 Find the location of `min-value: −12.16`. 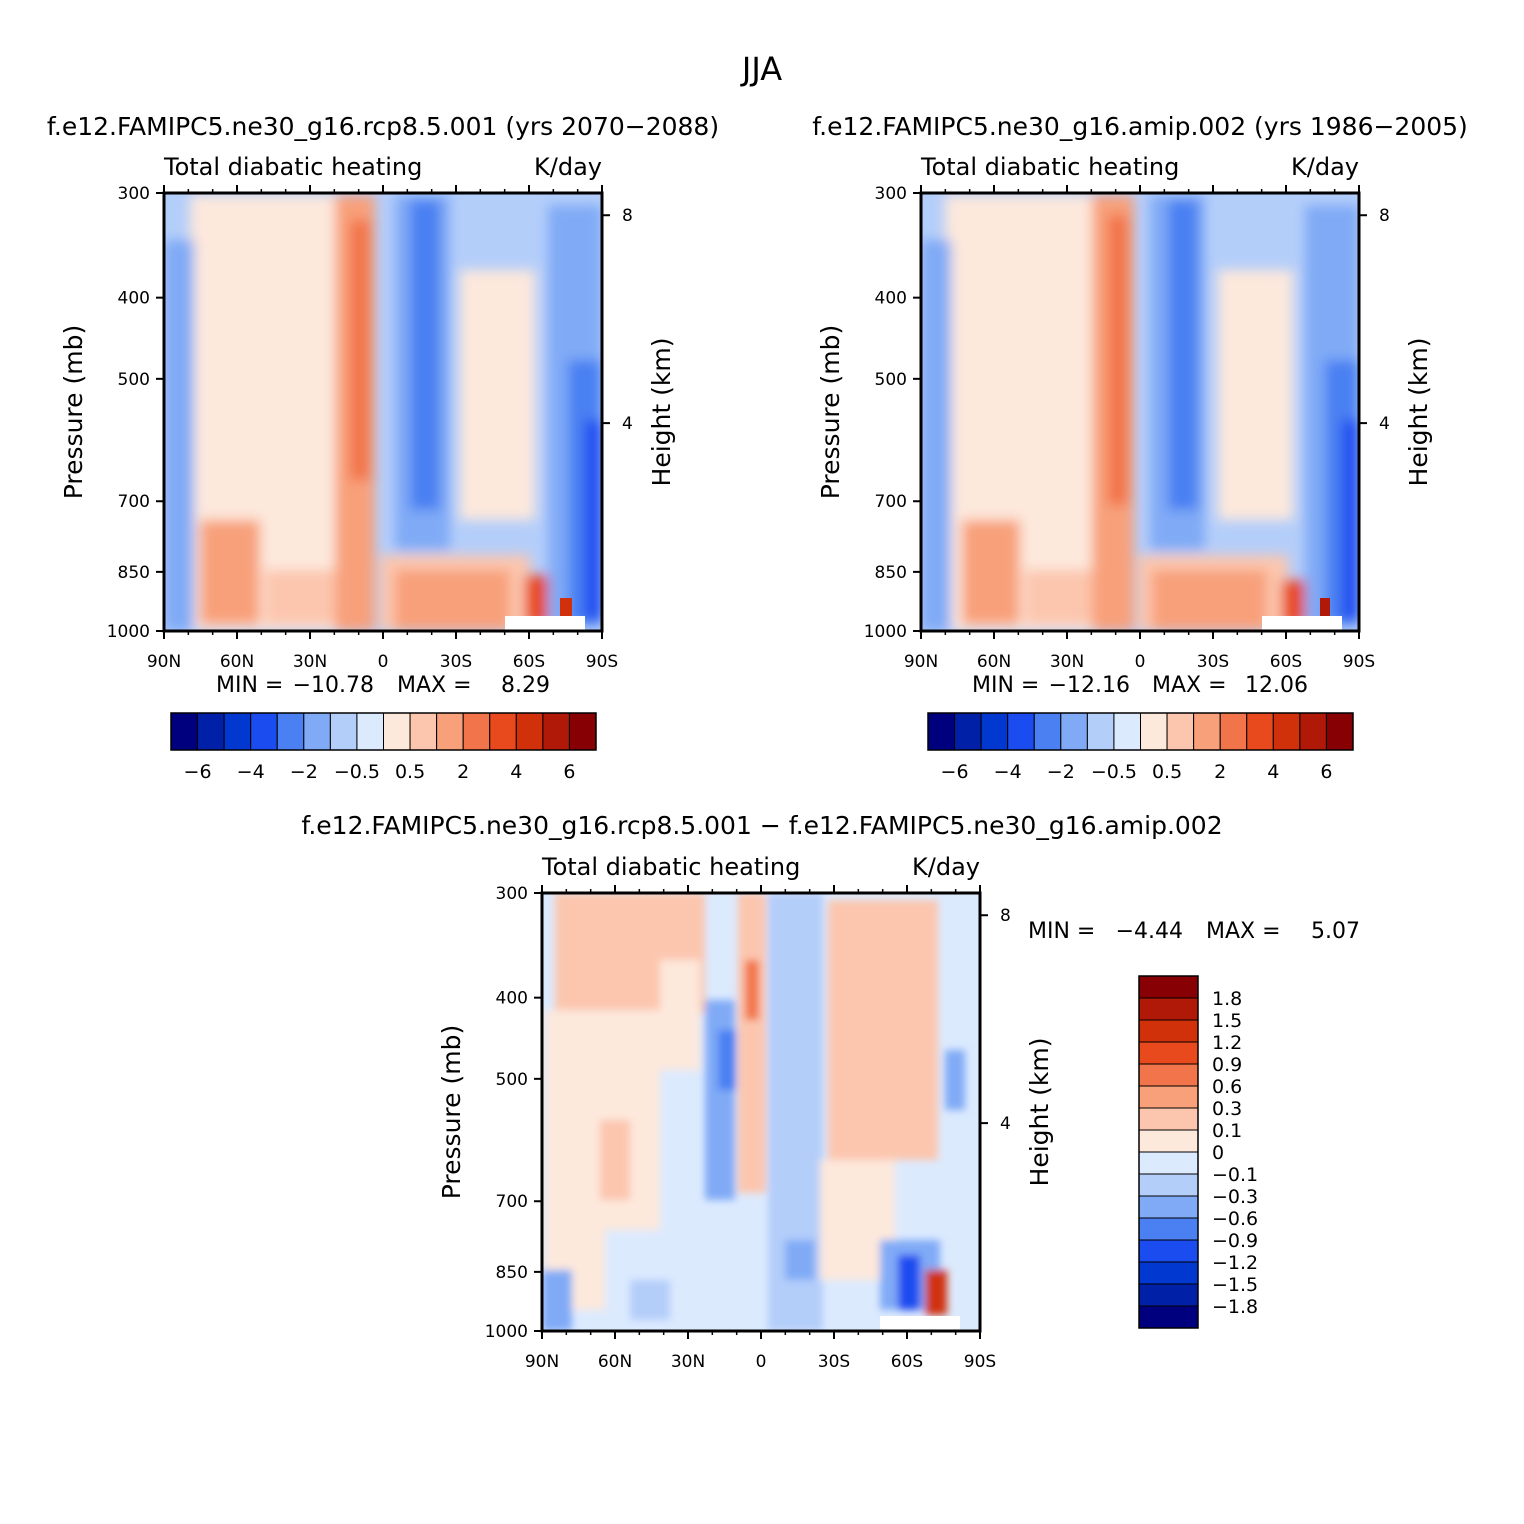

min-value: −12.16 is located at coordinates (1089, 685).